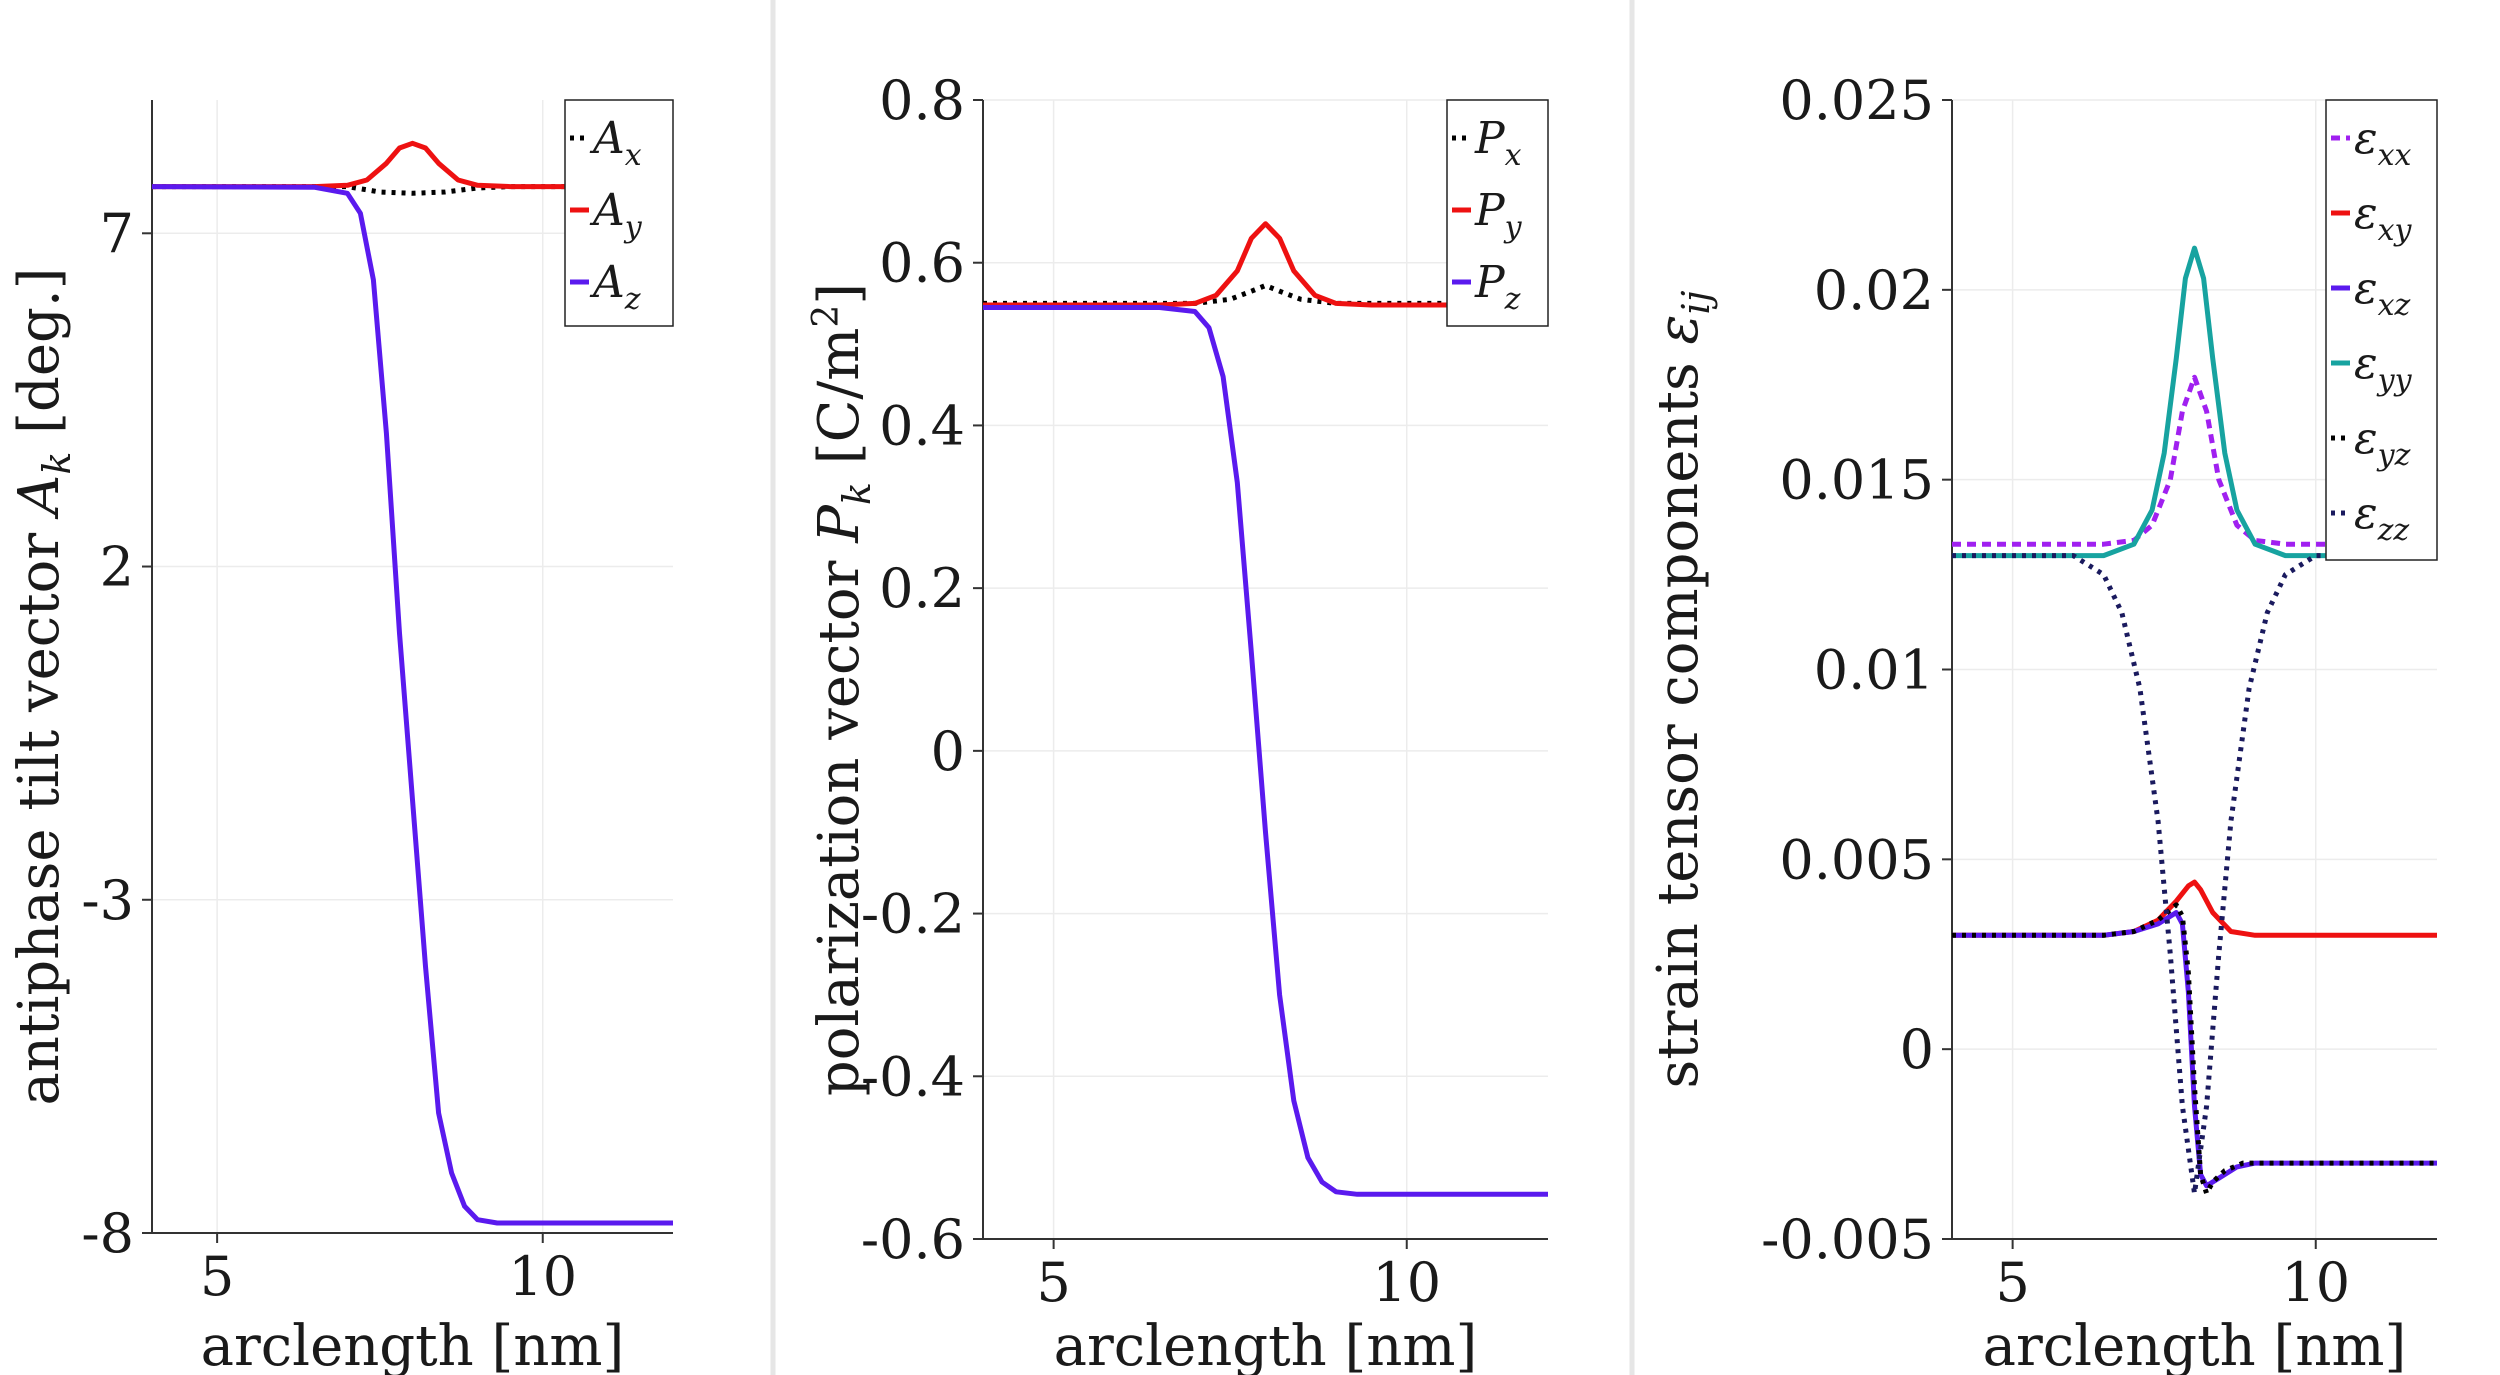 This screenshot has width=2500, height=1375. Describe the element at coordinates (913, 1076) in the screenshot. I see `y-tick-label: -0.4` at that location.